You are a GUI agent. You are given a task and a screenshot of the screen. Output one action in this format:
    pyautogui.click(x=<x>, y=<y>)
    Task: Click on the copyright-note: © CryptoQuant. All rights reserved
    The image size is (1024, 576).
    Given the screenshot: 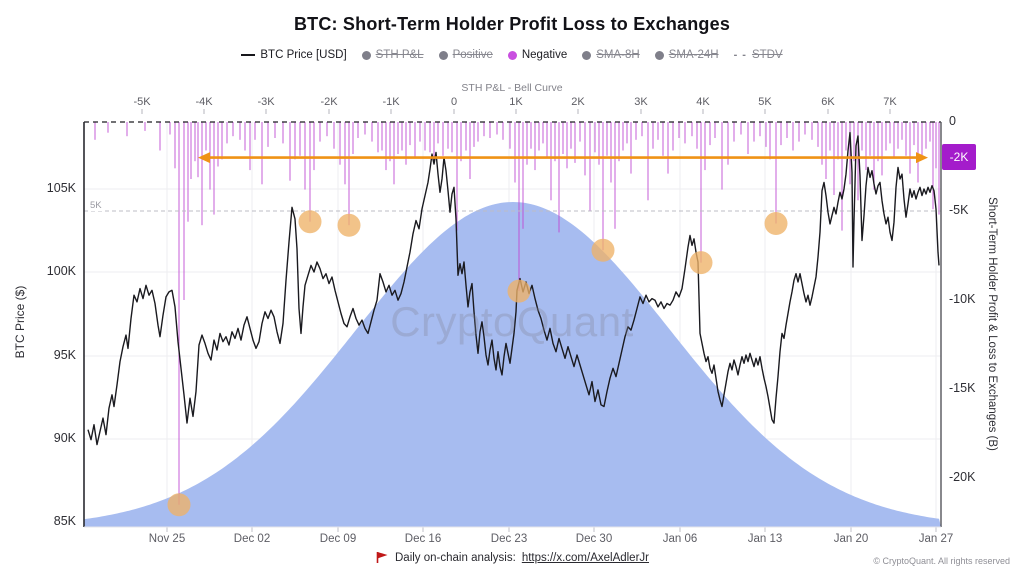 What is the action you would take?
    pyautogui.click(x=941, y=561)
    